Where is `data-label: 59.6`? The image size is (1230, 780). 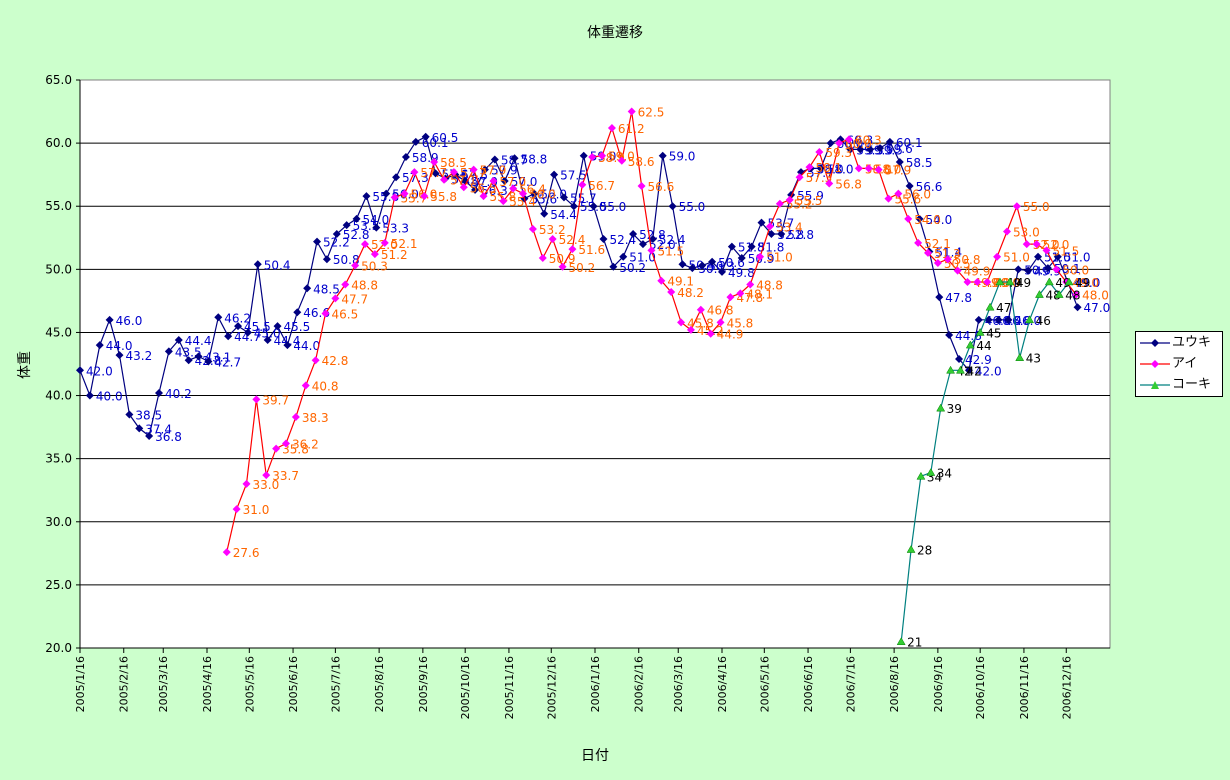
data-label: 59.6 is located at coordinates (899, 149).